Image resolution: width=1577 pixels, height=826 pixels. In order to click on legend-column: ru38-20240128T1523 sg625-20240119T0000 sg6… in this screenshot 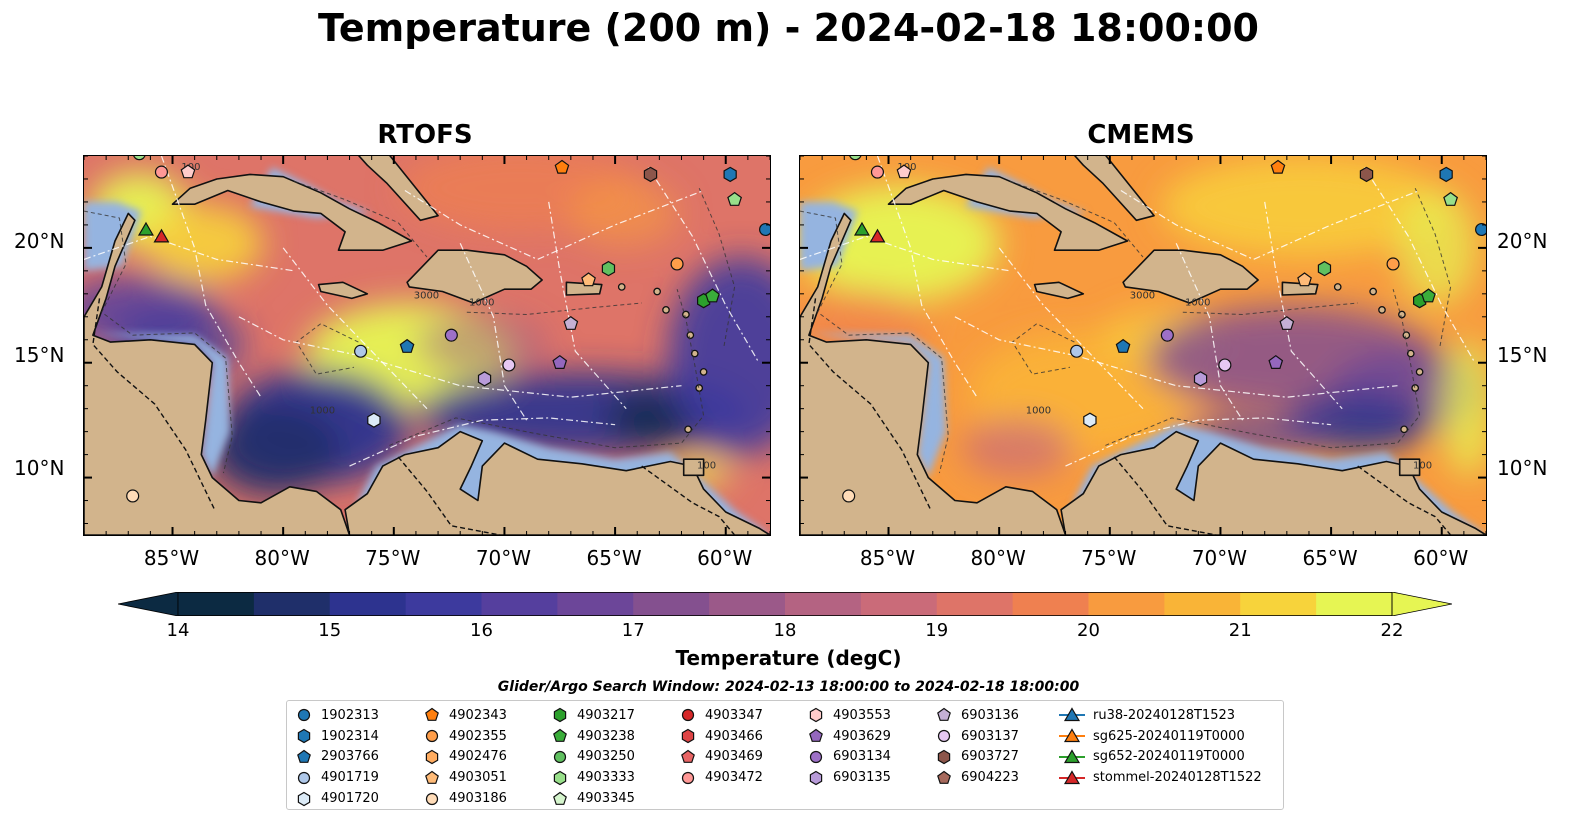, I will do `click(1160, 746)`.